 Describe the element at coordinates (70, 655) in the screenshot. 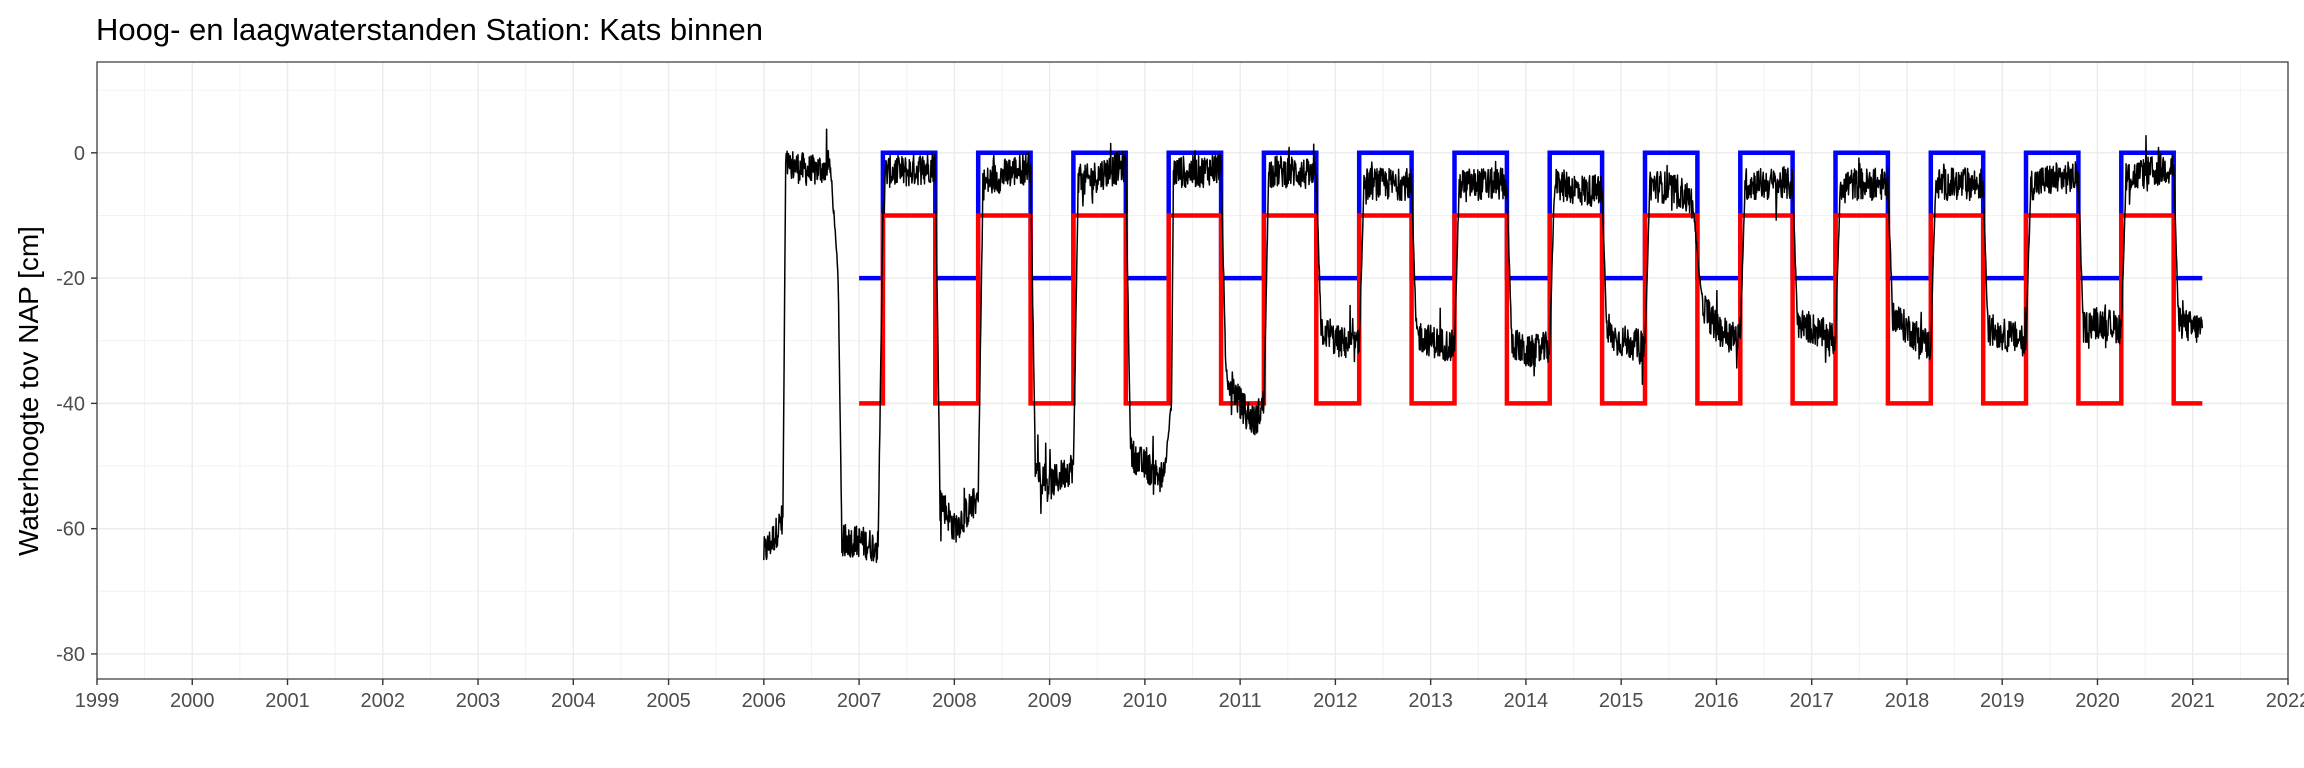

I see `y-tick-label: -80` at that location.